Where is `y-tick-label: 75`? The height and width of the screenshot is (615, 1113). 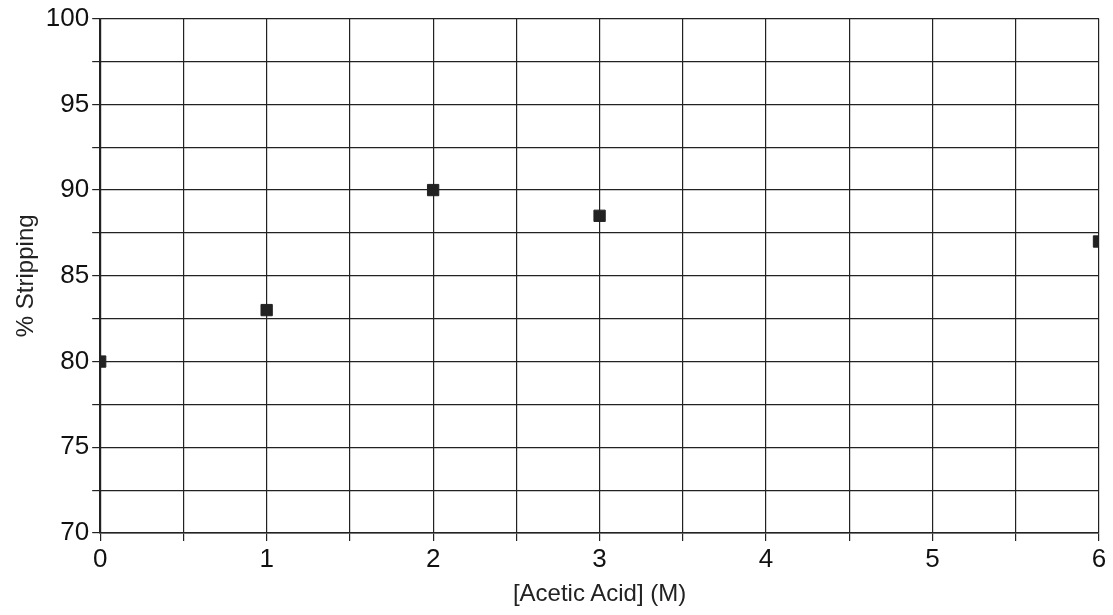
y-tick-label: 75 is located at coordinates (75, 445).